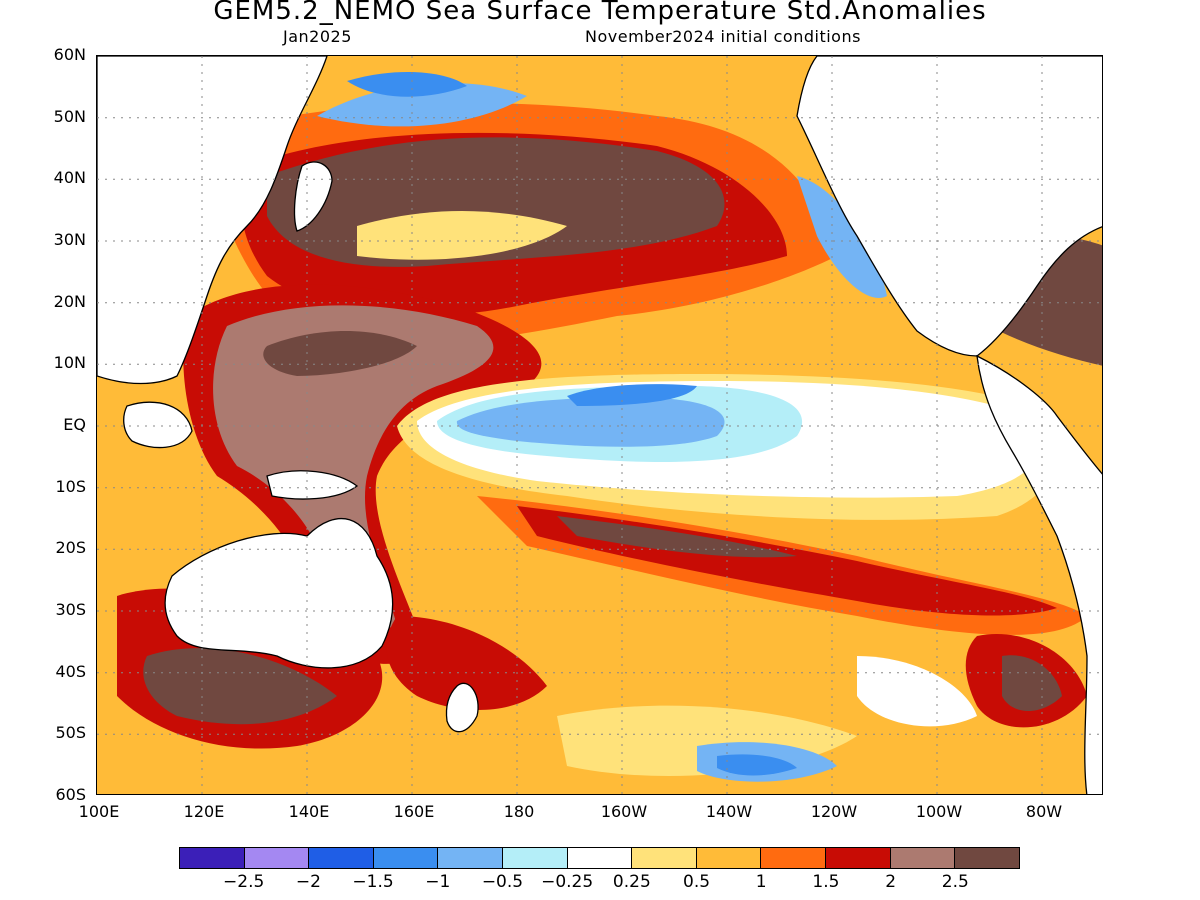 The height and width of the screenshot is (900, 1200). Describe the element at coordinates (70, 671) in the screenshot. I see `lat-label: 40S` at that location.